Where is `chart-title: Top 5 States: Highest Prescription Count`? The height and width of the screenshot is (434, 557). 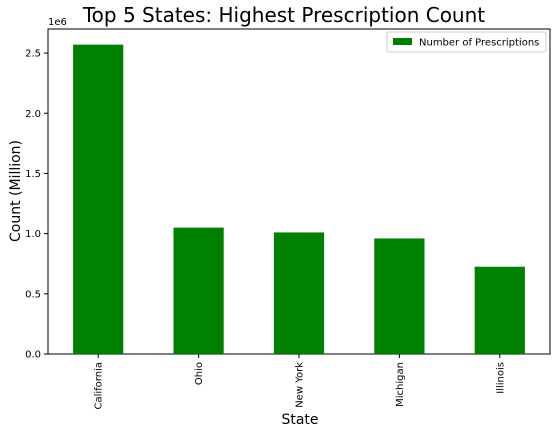 chart-title: Top 5 States: Highest Prescription Count is located at coordinates (283, 15).